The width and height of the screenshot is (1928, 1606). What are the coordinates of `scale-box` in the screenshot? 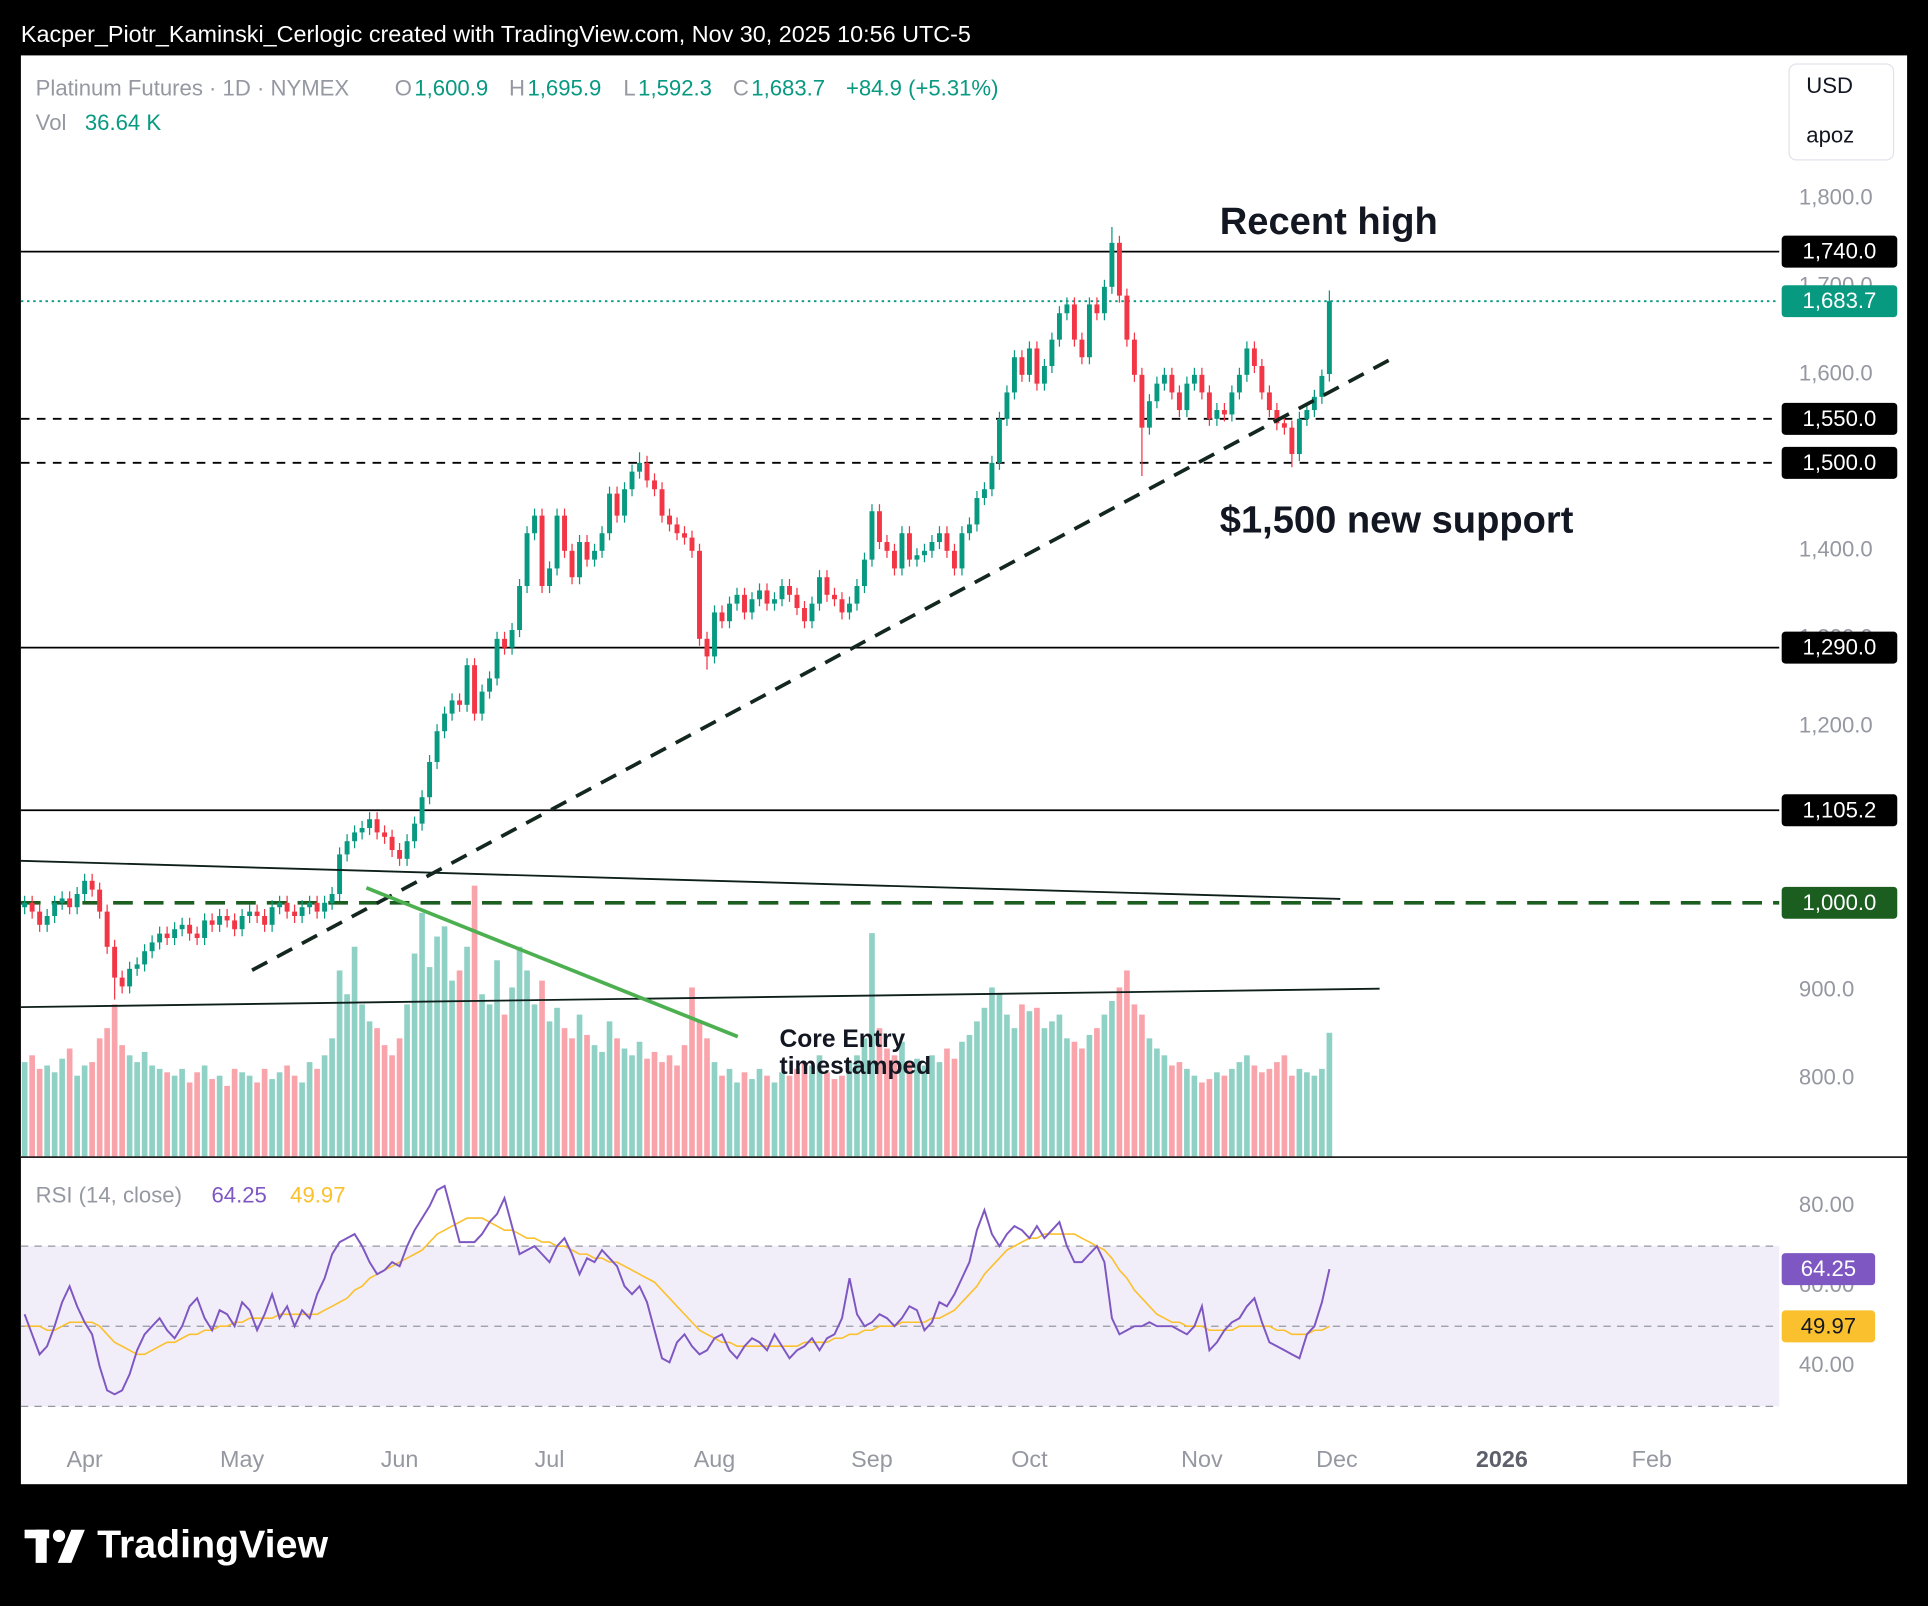 It's located at (1841, 112).